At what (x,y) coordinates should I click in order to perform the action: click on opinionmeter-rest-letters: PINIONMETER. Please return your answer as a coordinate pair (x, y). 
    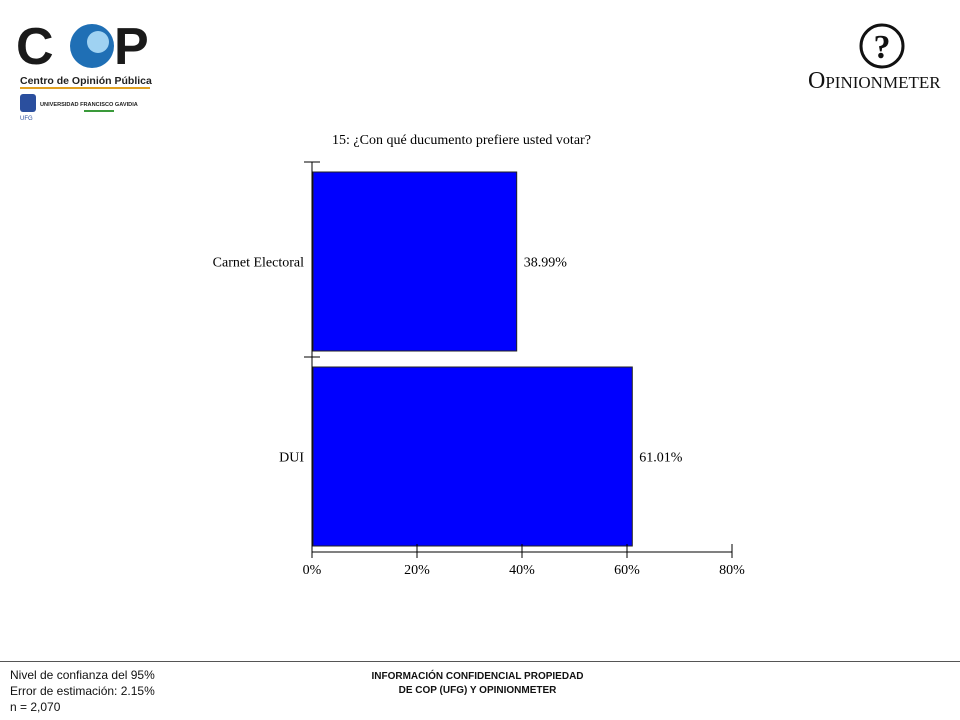
    Looking at the image, I should click on (883, 82).